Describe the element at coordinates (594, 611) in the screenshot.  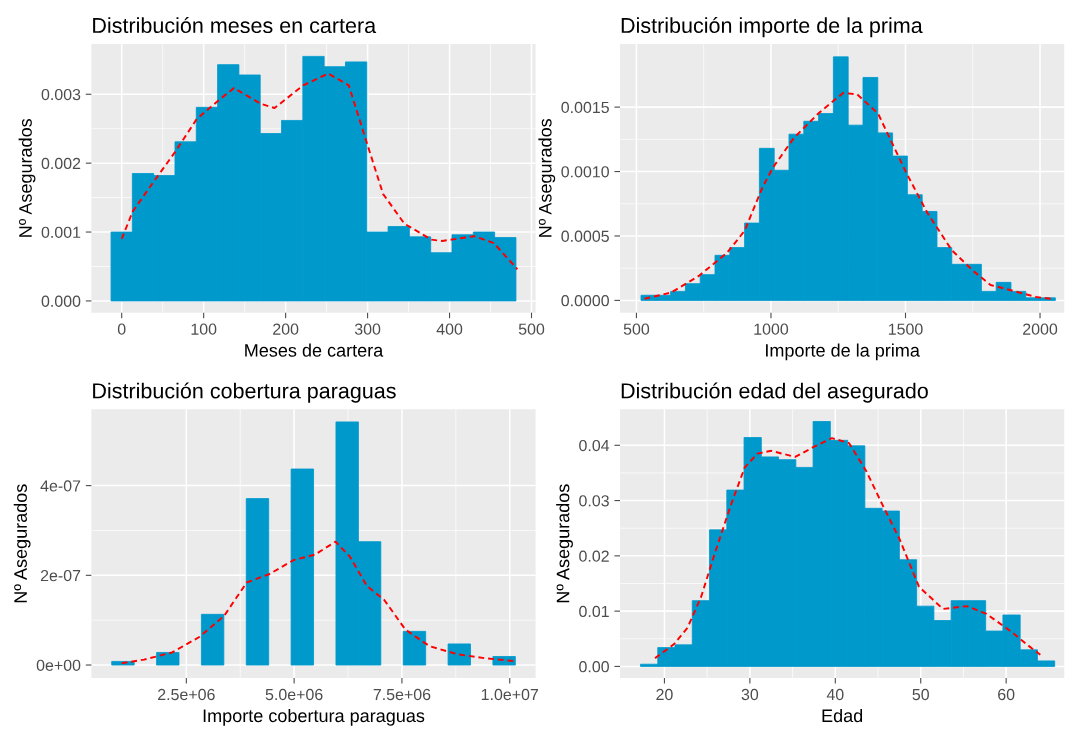
I see `y-tick-label: 0.01` at that location.